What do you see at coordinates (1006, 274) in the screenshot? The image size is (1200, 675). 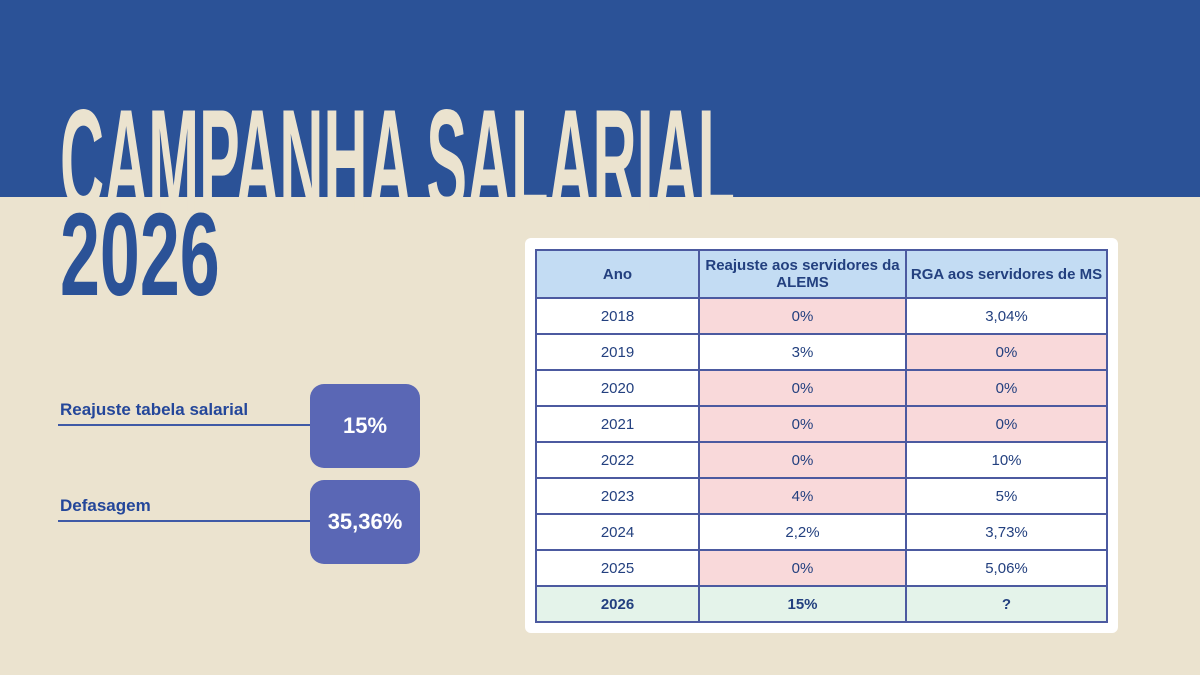 I see `column-header-ms: RGA aos servidores de MS` at bounding box center [1006, 274].